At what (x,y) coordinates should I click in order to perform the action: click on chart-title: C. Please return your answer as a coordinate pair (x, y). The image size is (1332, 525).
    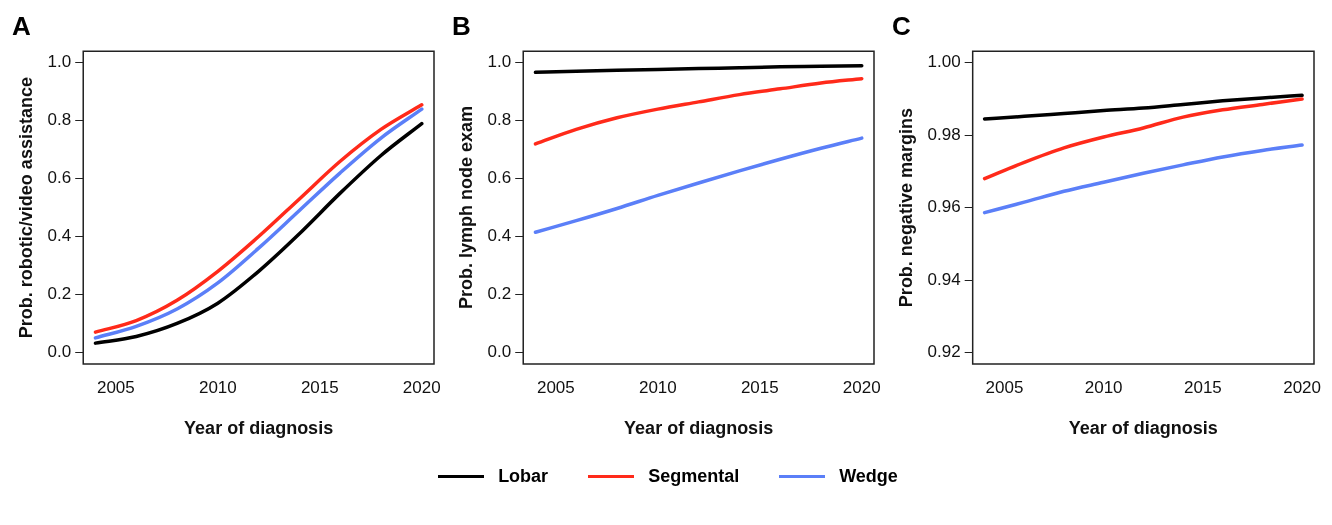
    Looking at the image, I should click on (901, 25).